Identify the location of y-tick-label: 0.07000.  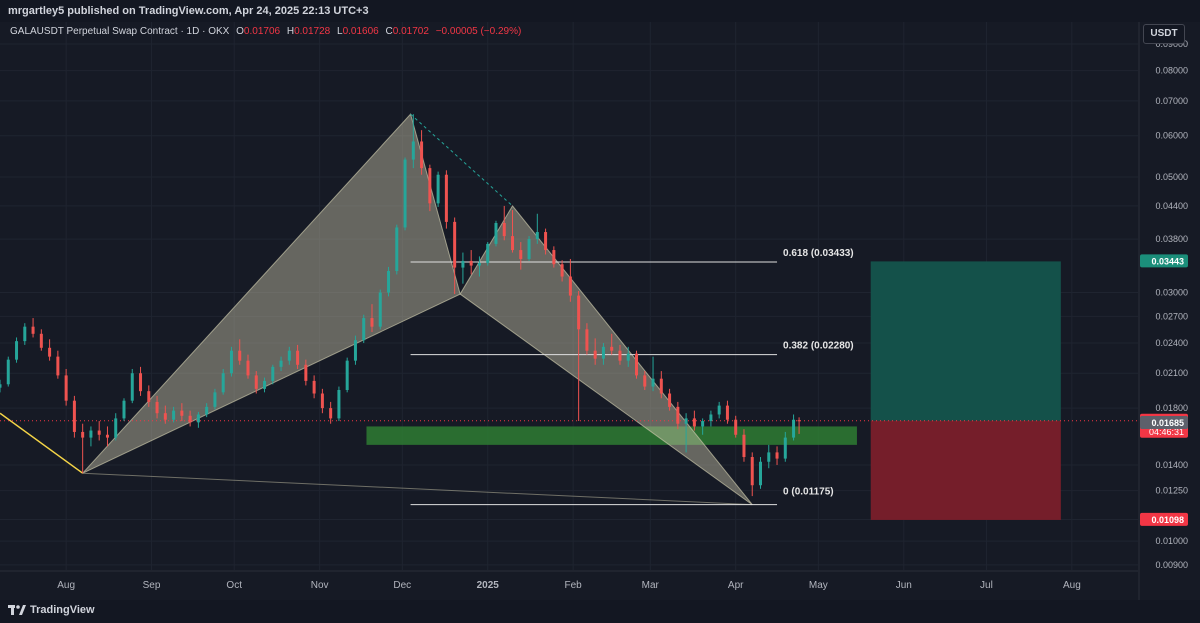
(1171, 101).